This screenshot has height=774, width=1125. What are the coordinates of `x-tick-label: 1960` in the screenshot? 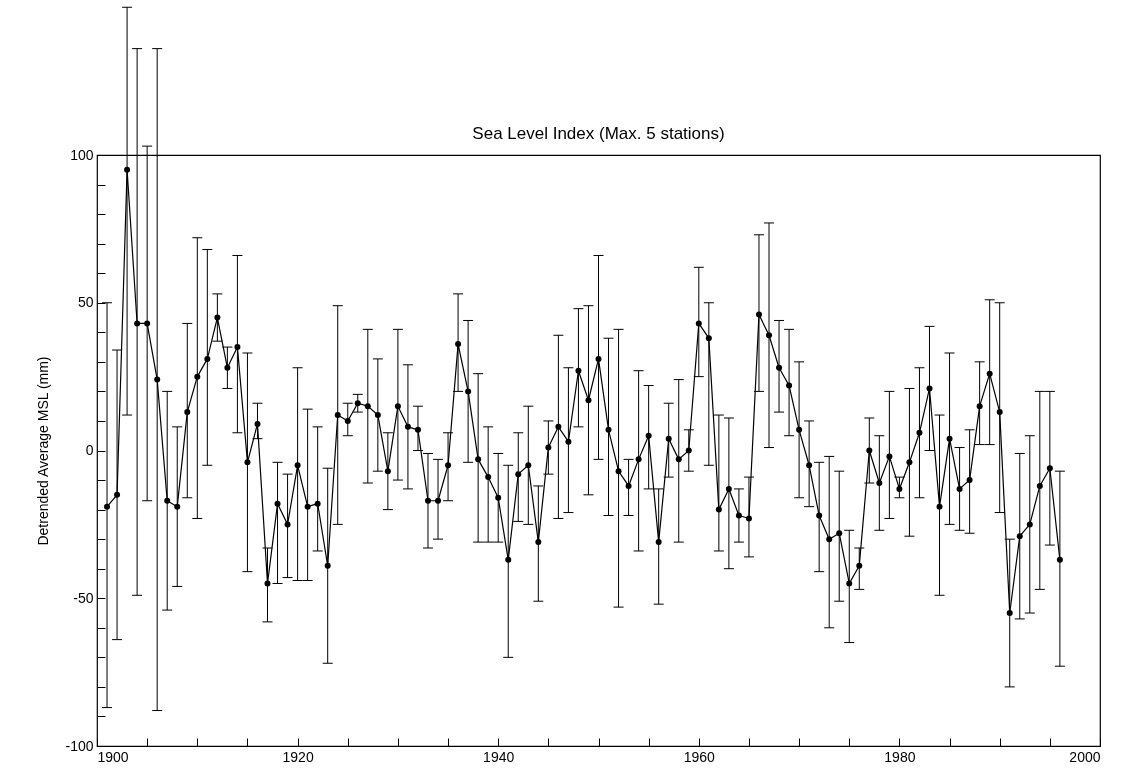 It's located at (699, 756).